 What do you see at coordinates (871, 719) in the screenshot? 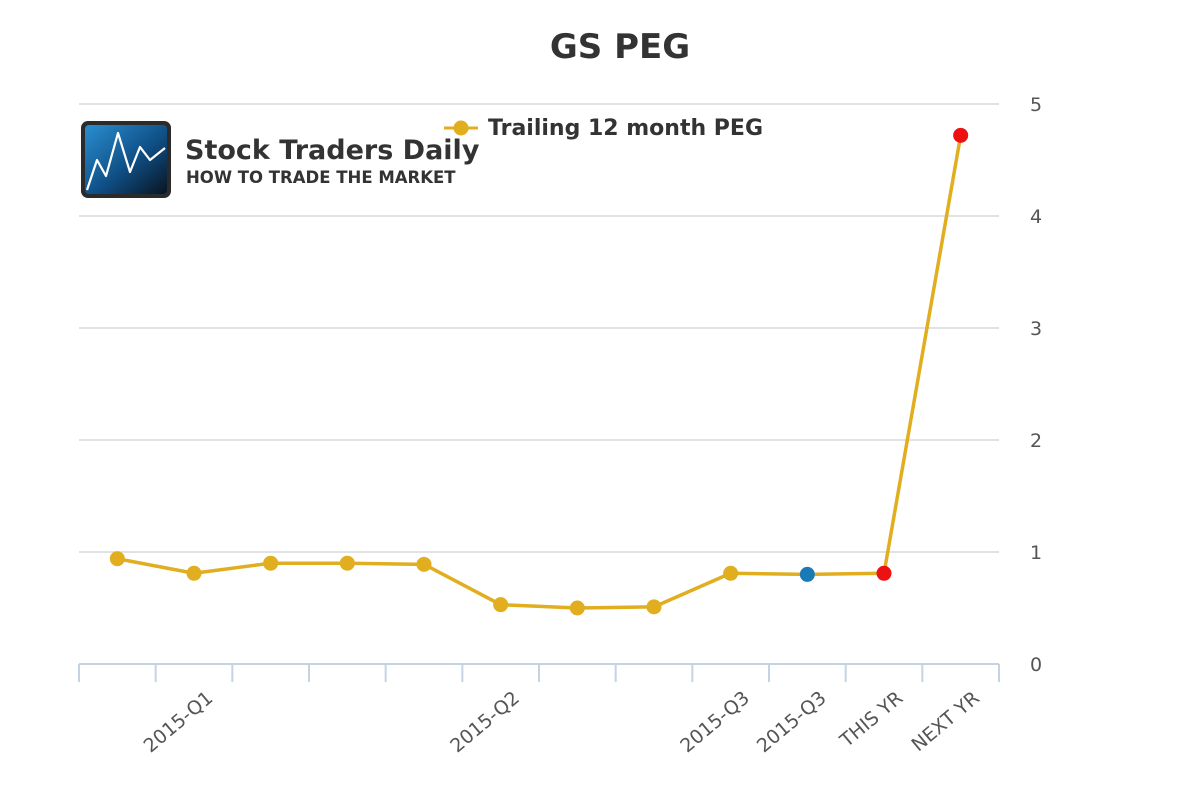
I see `x-tick-label: THIS YR` at bounding box center [871, 719].